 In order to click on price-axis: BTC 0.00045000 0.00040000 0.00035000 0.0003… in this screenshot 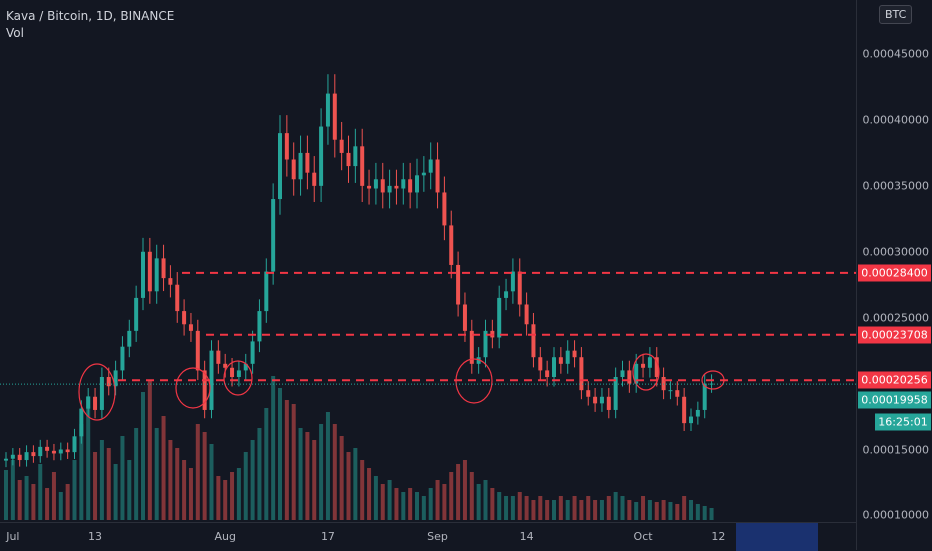, I will do `click(894, 275)`.